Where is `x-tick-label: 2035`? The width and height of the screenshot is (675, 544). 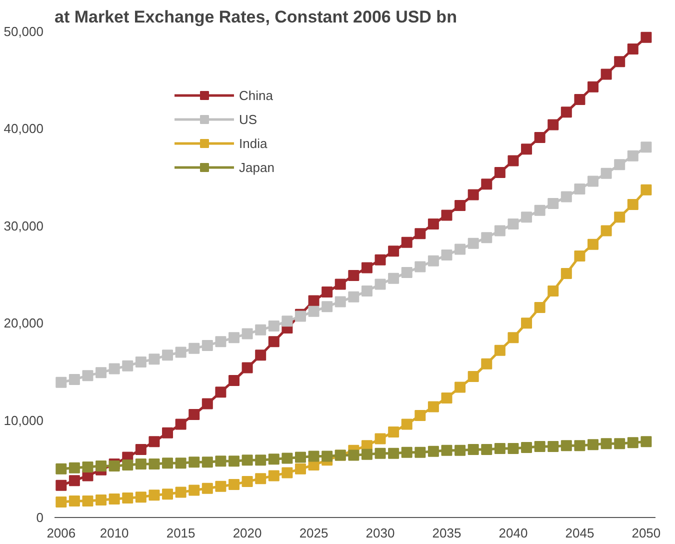
x-tick-label: 2035 is located at coordinates (447, 533).